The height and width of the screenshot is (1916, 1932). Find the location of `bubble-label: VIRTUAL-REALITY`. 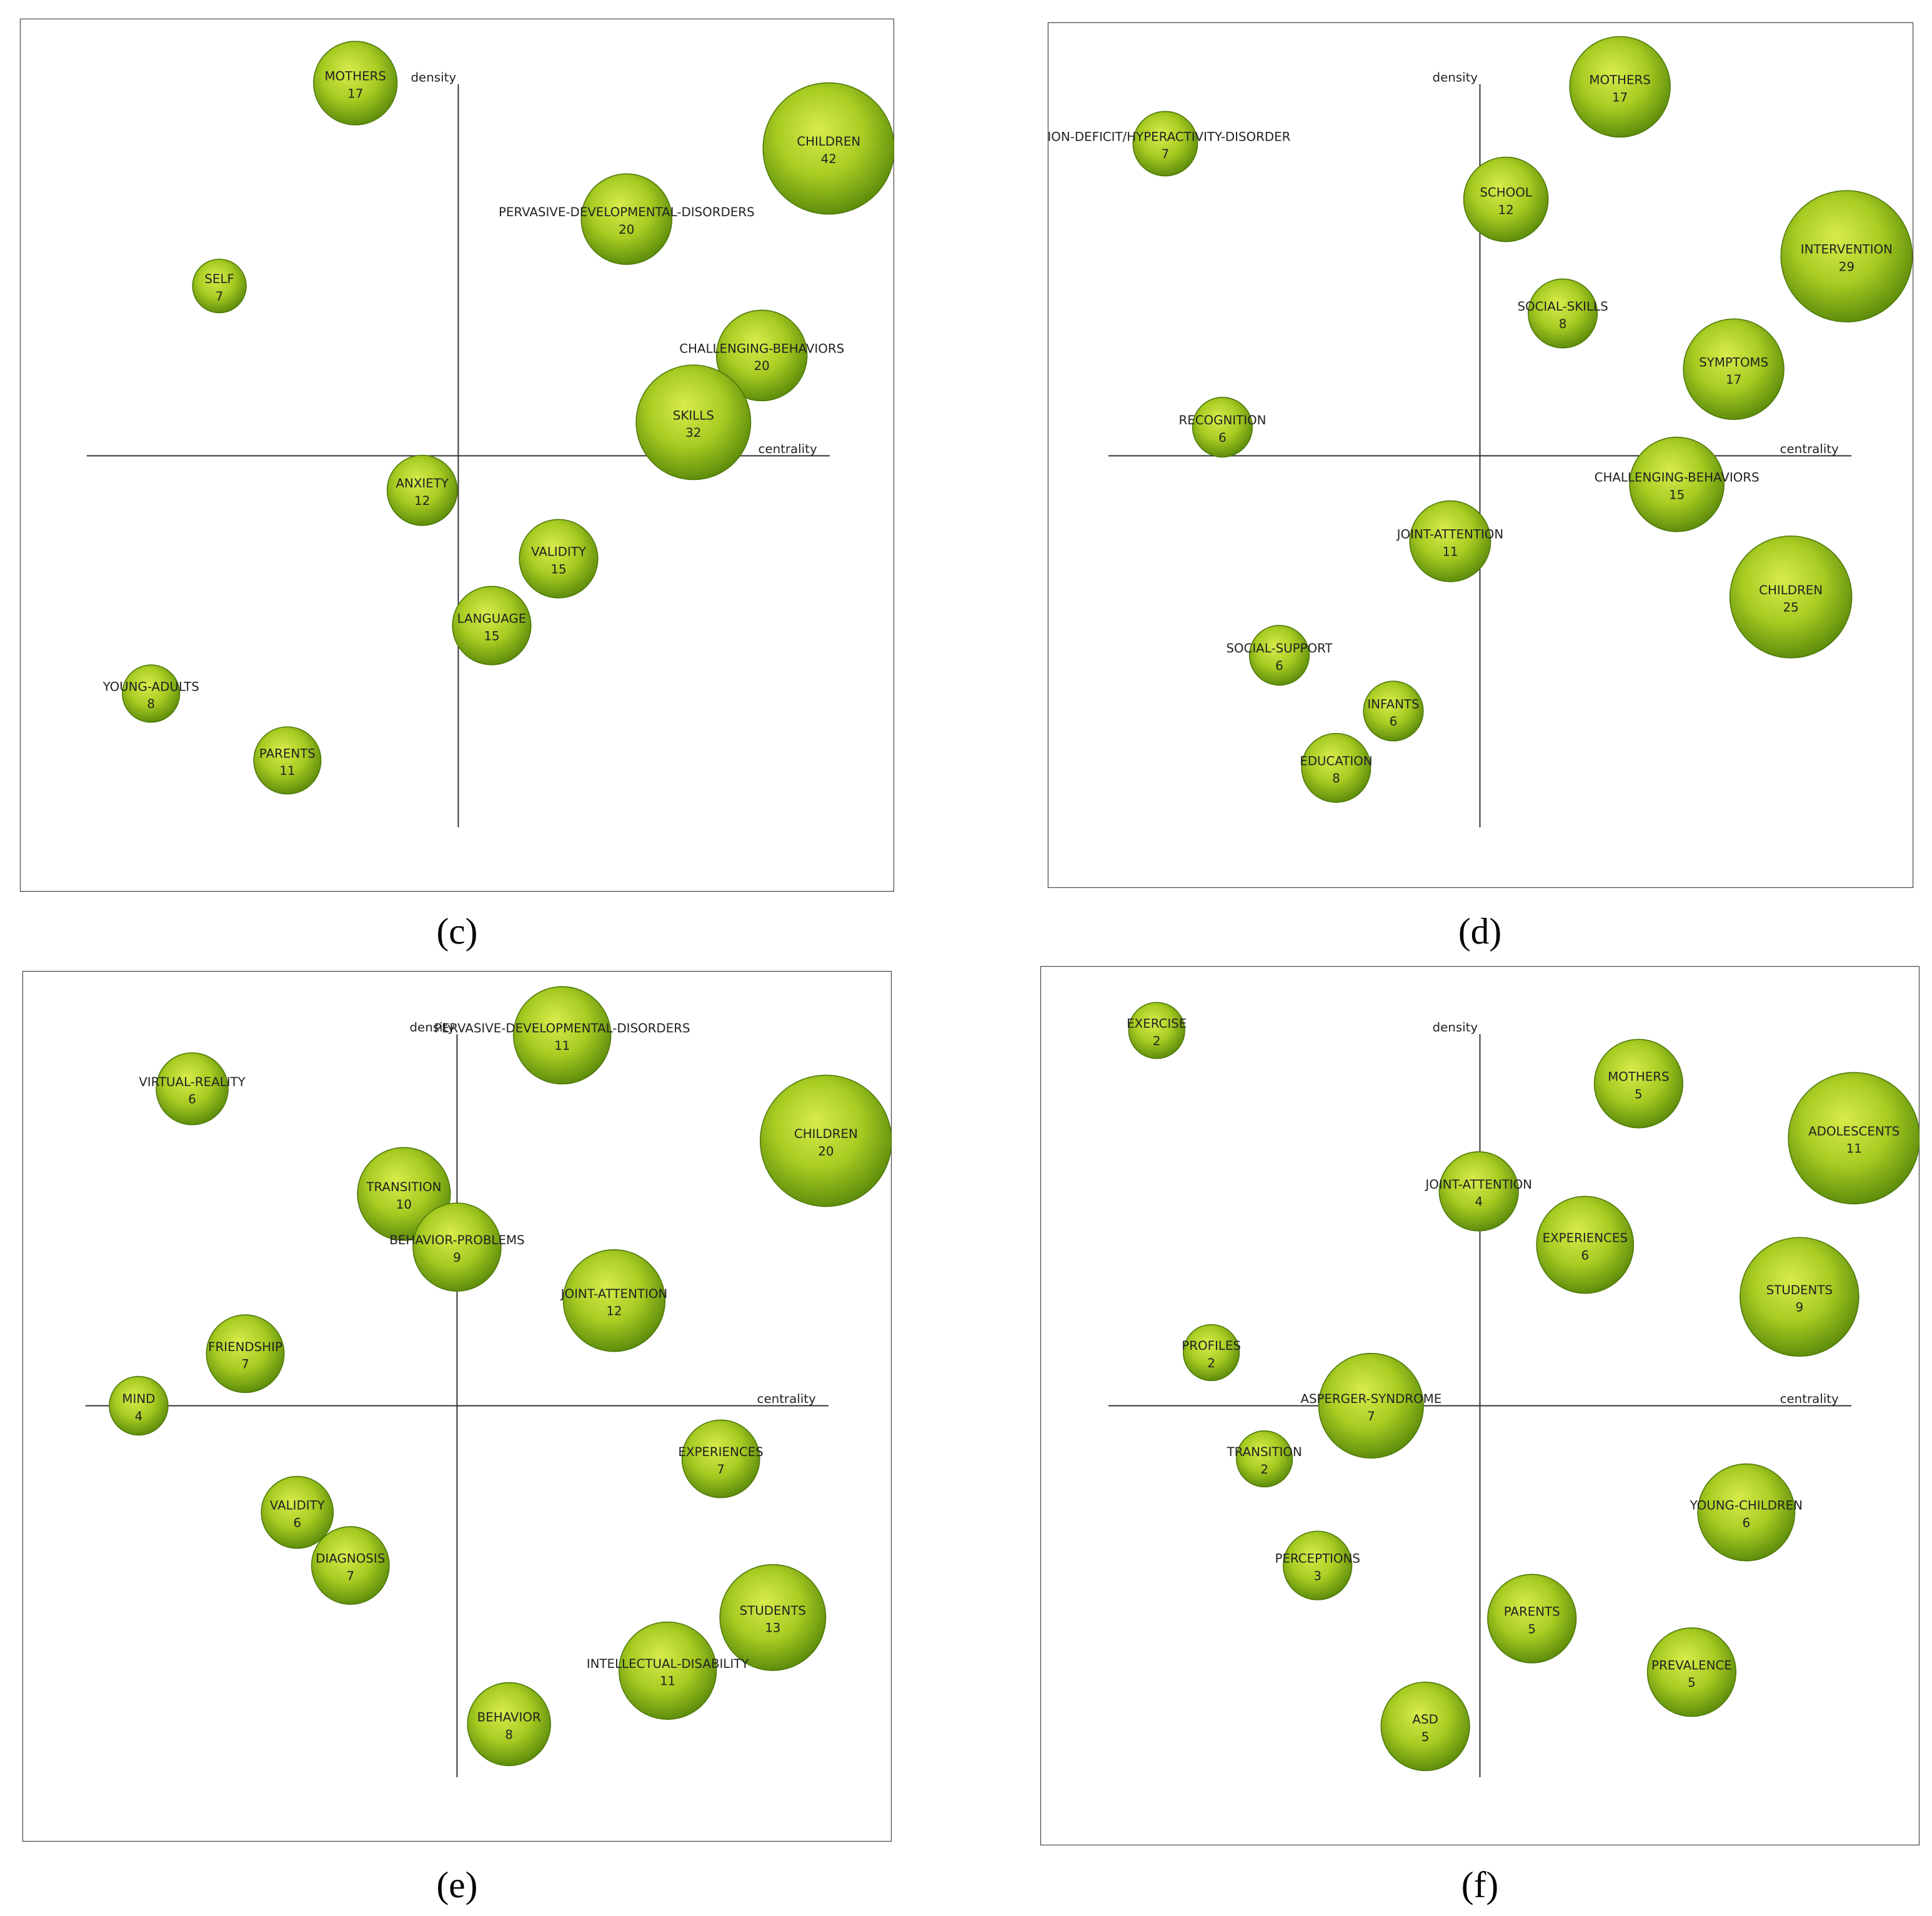

bubble-label: VIRTUAL-REALITY is located at coordinates (193, 1082).